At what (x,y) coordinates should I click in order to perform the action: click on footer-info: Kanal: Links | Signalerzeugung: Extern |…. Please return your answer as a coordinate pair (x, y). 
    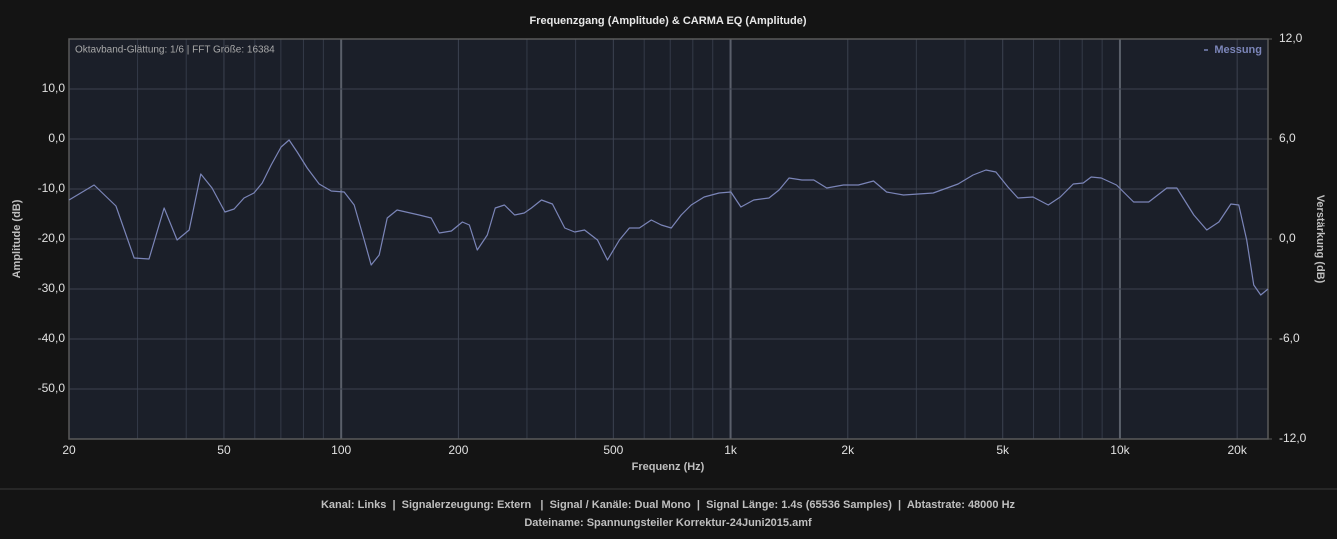
    Looking at the image, I should click on (668, 505).